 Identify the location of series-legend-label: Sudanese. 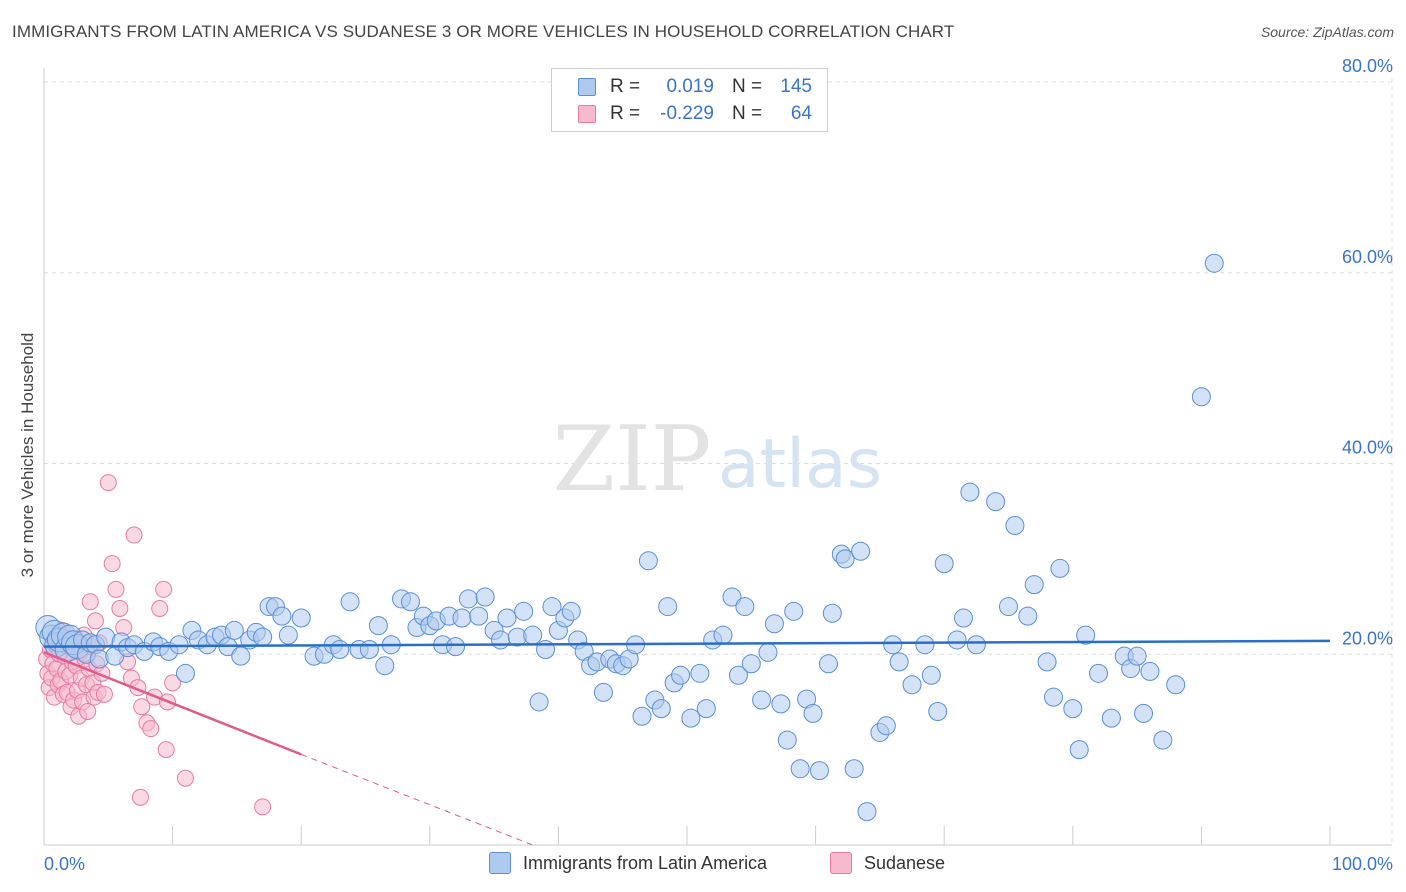
(905, 862).